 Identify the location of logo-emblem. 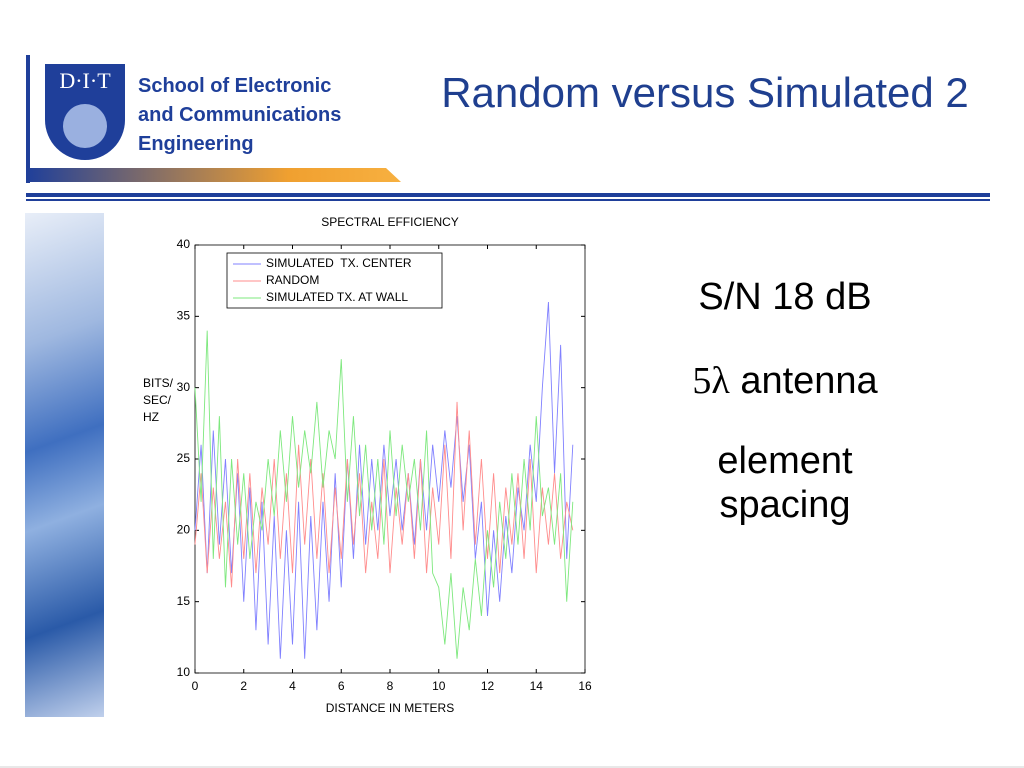
(85, 126).